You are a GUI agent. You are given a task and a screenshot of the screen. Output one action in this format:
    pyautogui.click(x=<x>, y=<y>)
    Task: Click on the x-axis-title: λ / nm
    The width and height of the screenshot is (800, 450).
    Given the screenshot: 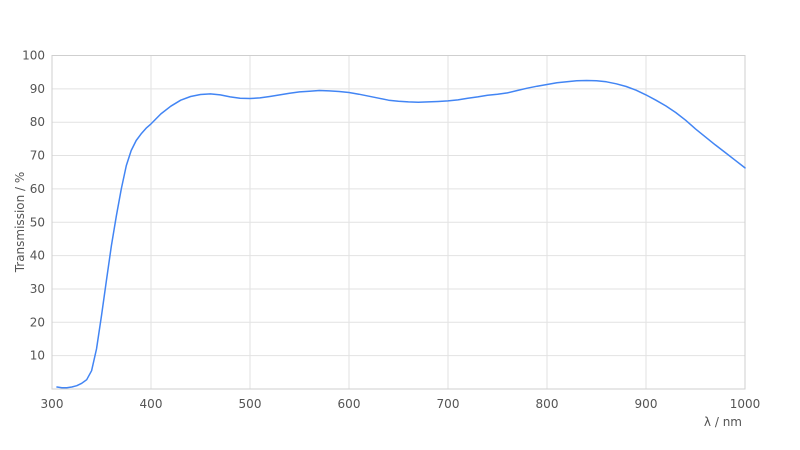 What is the action you would take?
    pyautogui.click(x=723, y=422)
    